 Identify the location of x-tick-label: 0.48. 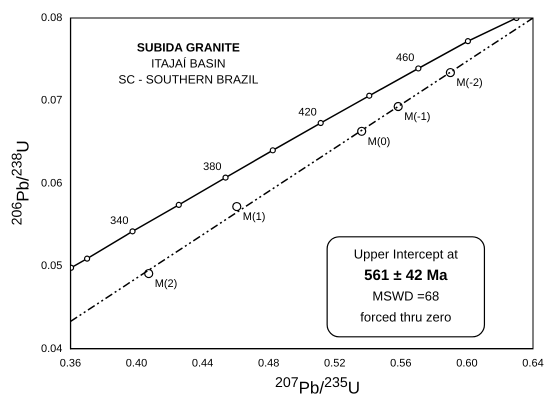
(269, 363).